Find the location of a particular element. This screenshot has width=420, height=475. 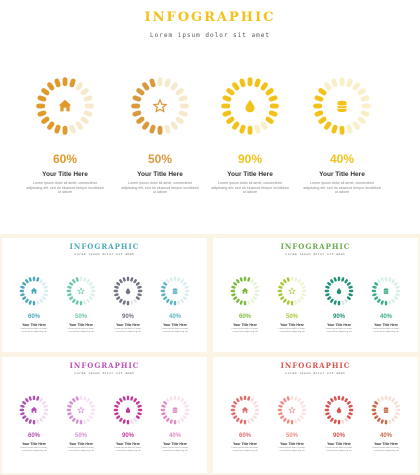

percent-value: 90% is located at coordinates (338, 317).